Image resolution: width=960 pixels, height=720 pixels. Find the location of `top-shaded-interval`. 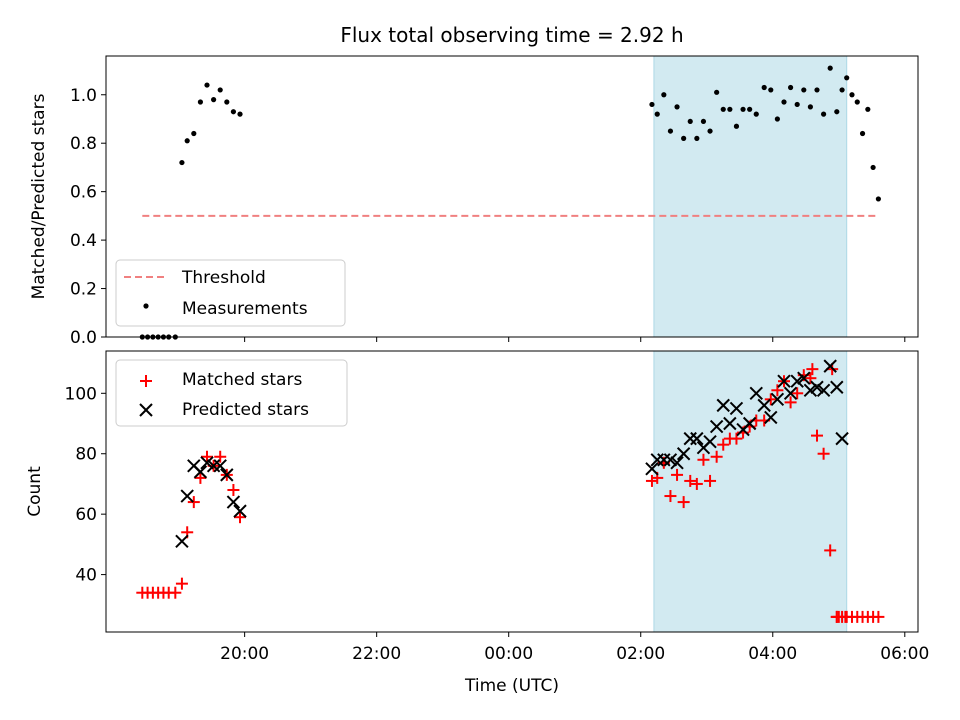

top-shaded-interval is located at coordinates (750, 196).